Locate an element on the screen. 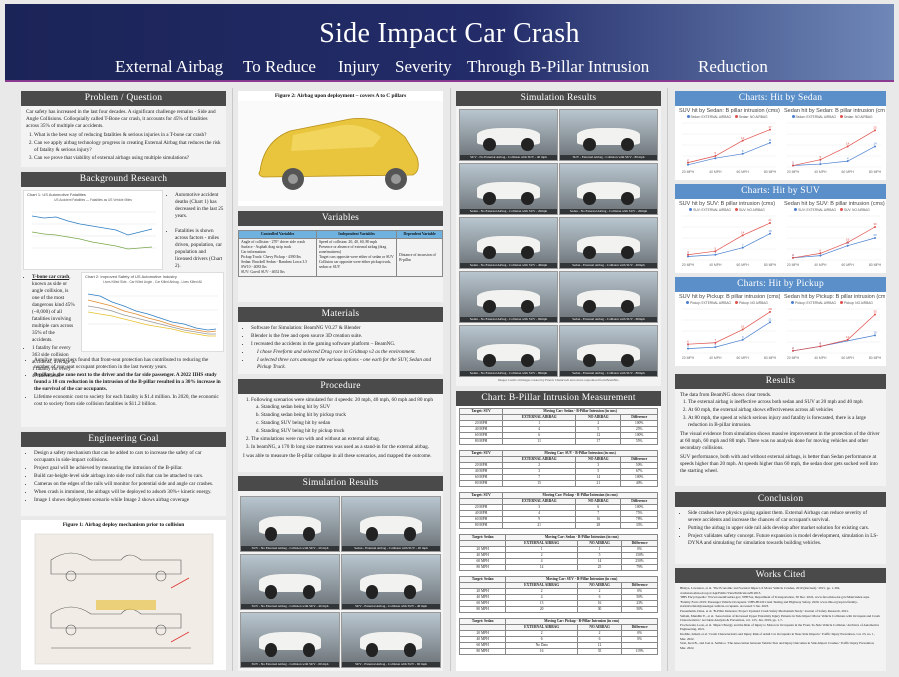 The image size is (899, 677). table-row: 80 MPH 21 28 33% is located at coordinates (558, 525).